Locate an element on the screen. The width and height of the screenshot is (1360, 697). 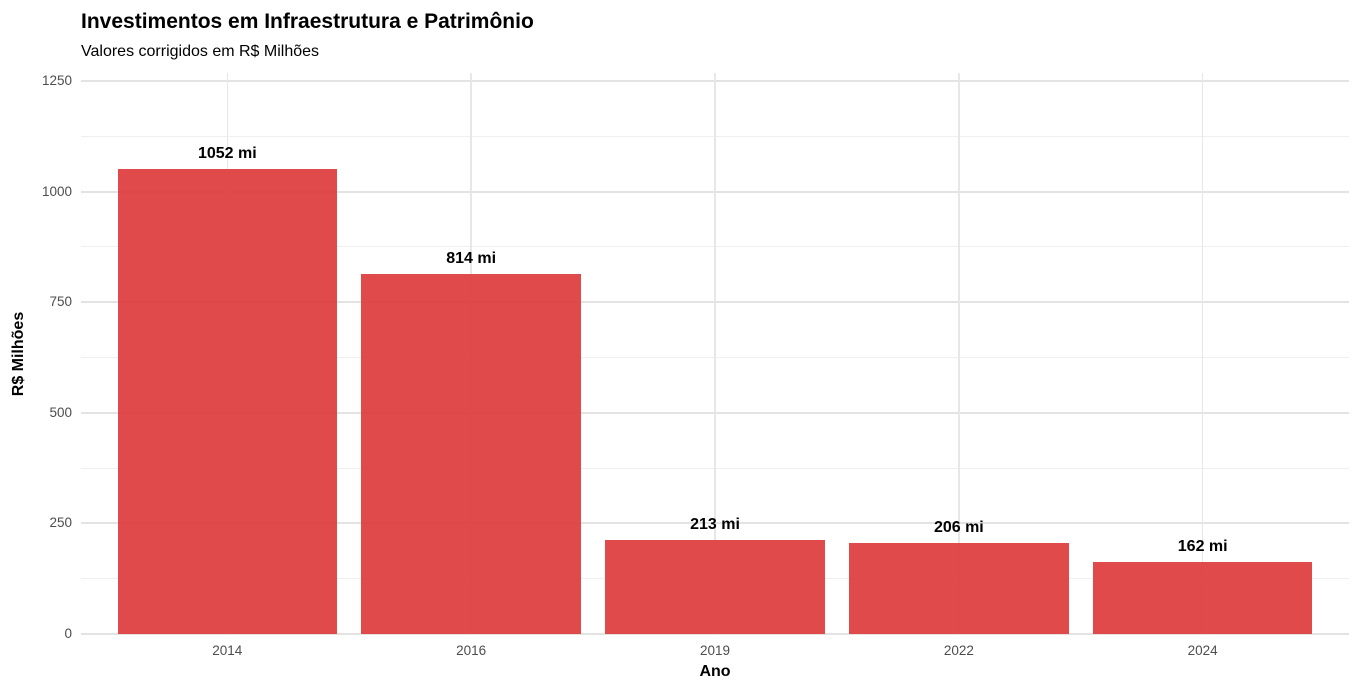
y-tick-label: 0 is located at coordinates (68, 633).